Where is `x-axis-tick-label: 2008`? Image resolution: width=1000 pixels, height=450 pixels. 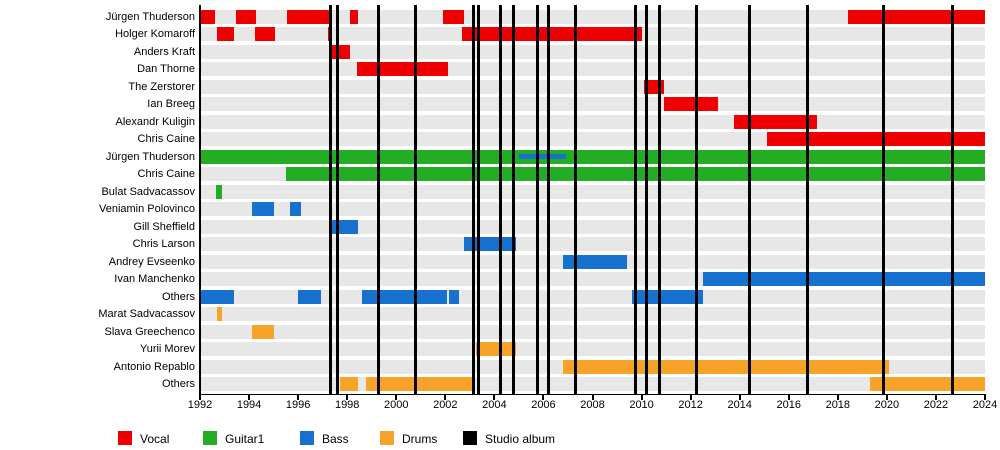 x-axis-tick-label: 2008 is located at coordinates (592, 405).